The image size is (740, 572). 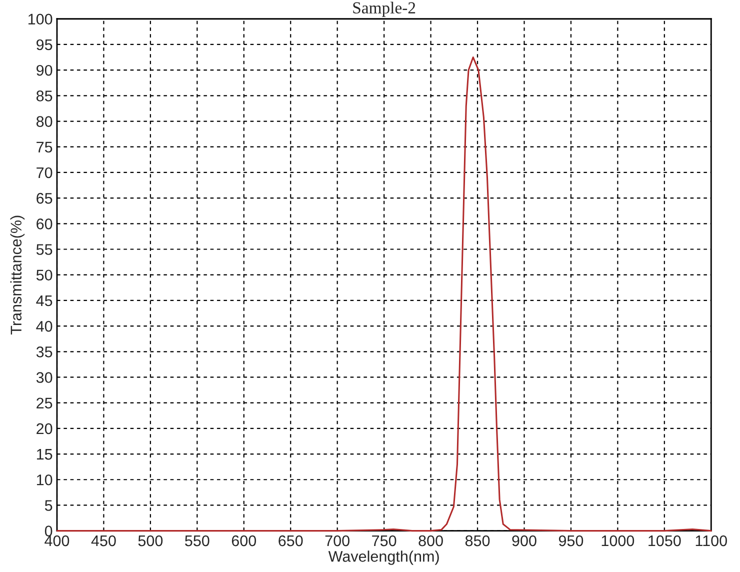 What do you see at coordinates (44, 147) in the screenshot?
I see `y-tick-label: 75` at bounding box center [44, 147].